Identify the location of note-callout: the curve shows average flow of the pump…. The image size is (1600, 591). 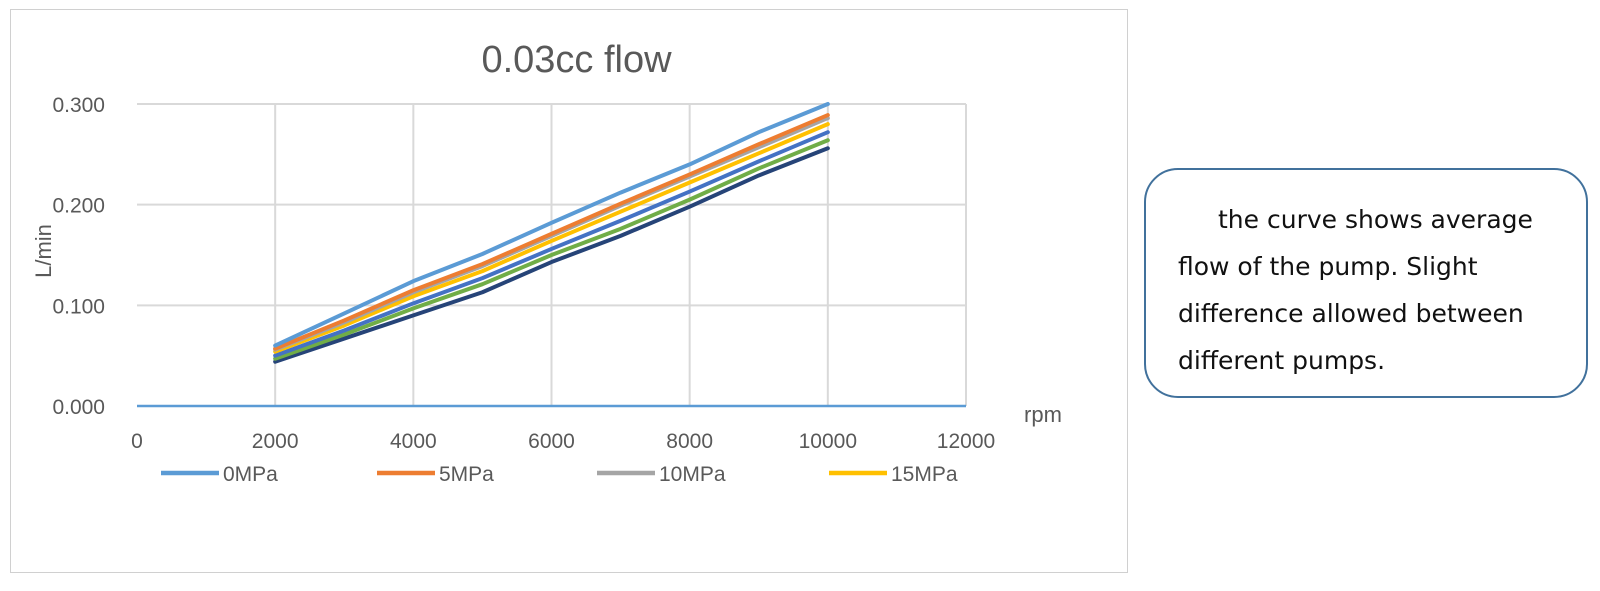
(1366, 283).